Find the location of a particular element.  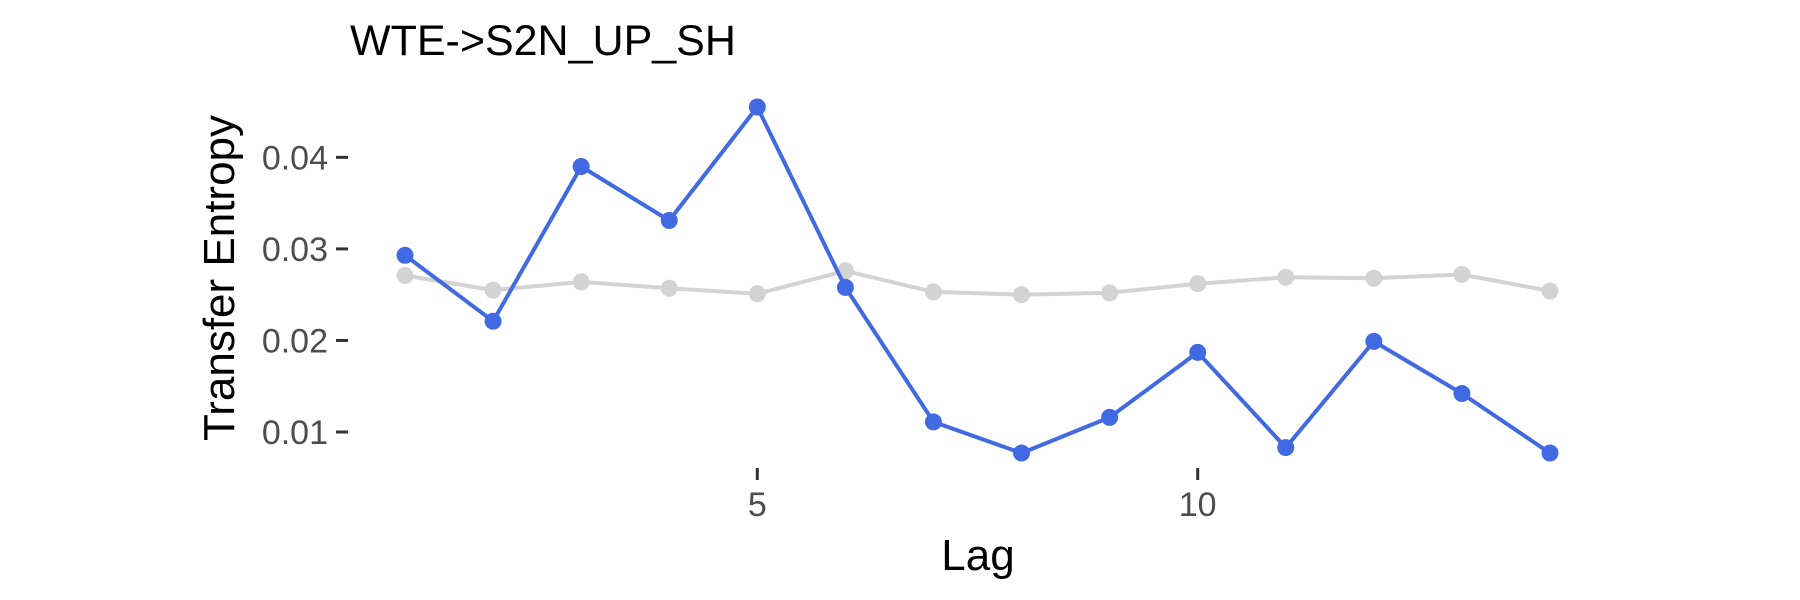

y-tick-label: 0.01 is located at coordinates (295, 433).